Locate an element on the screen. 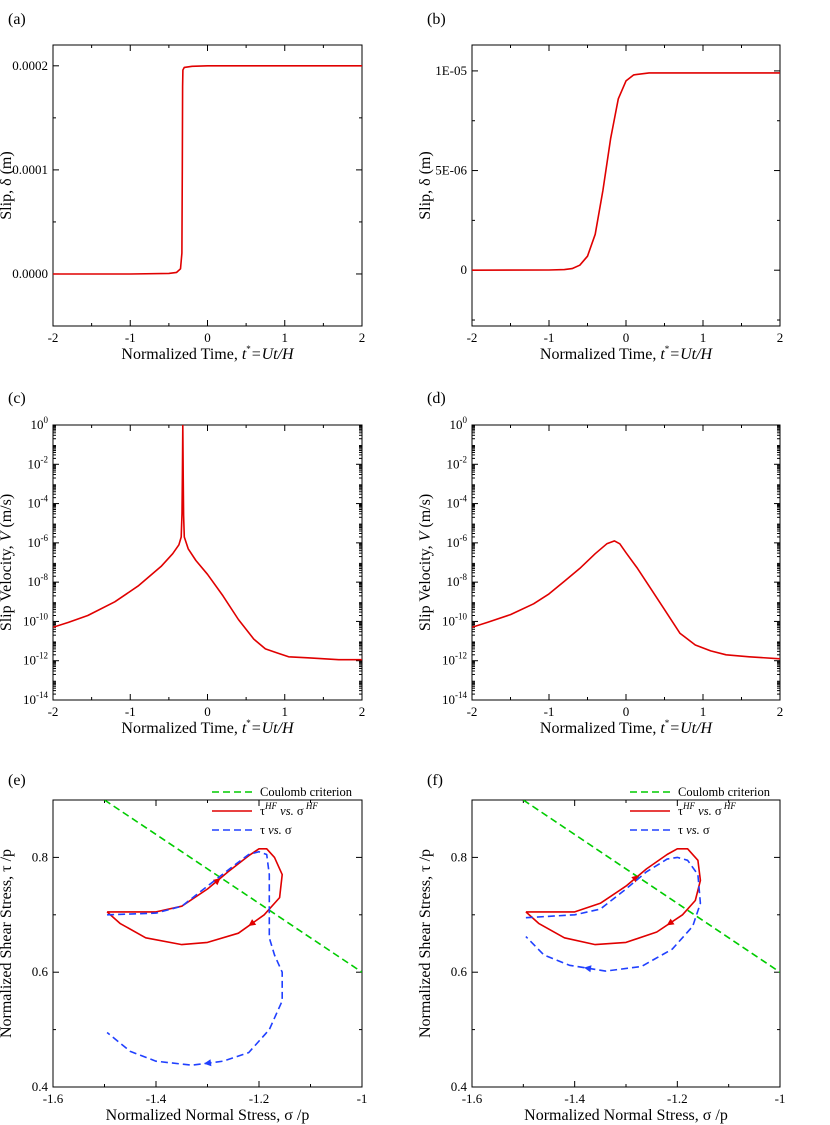 The height and width of the screenshot is (1125, 830). panel-label: (b) is located at coordinates (436, 19).